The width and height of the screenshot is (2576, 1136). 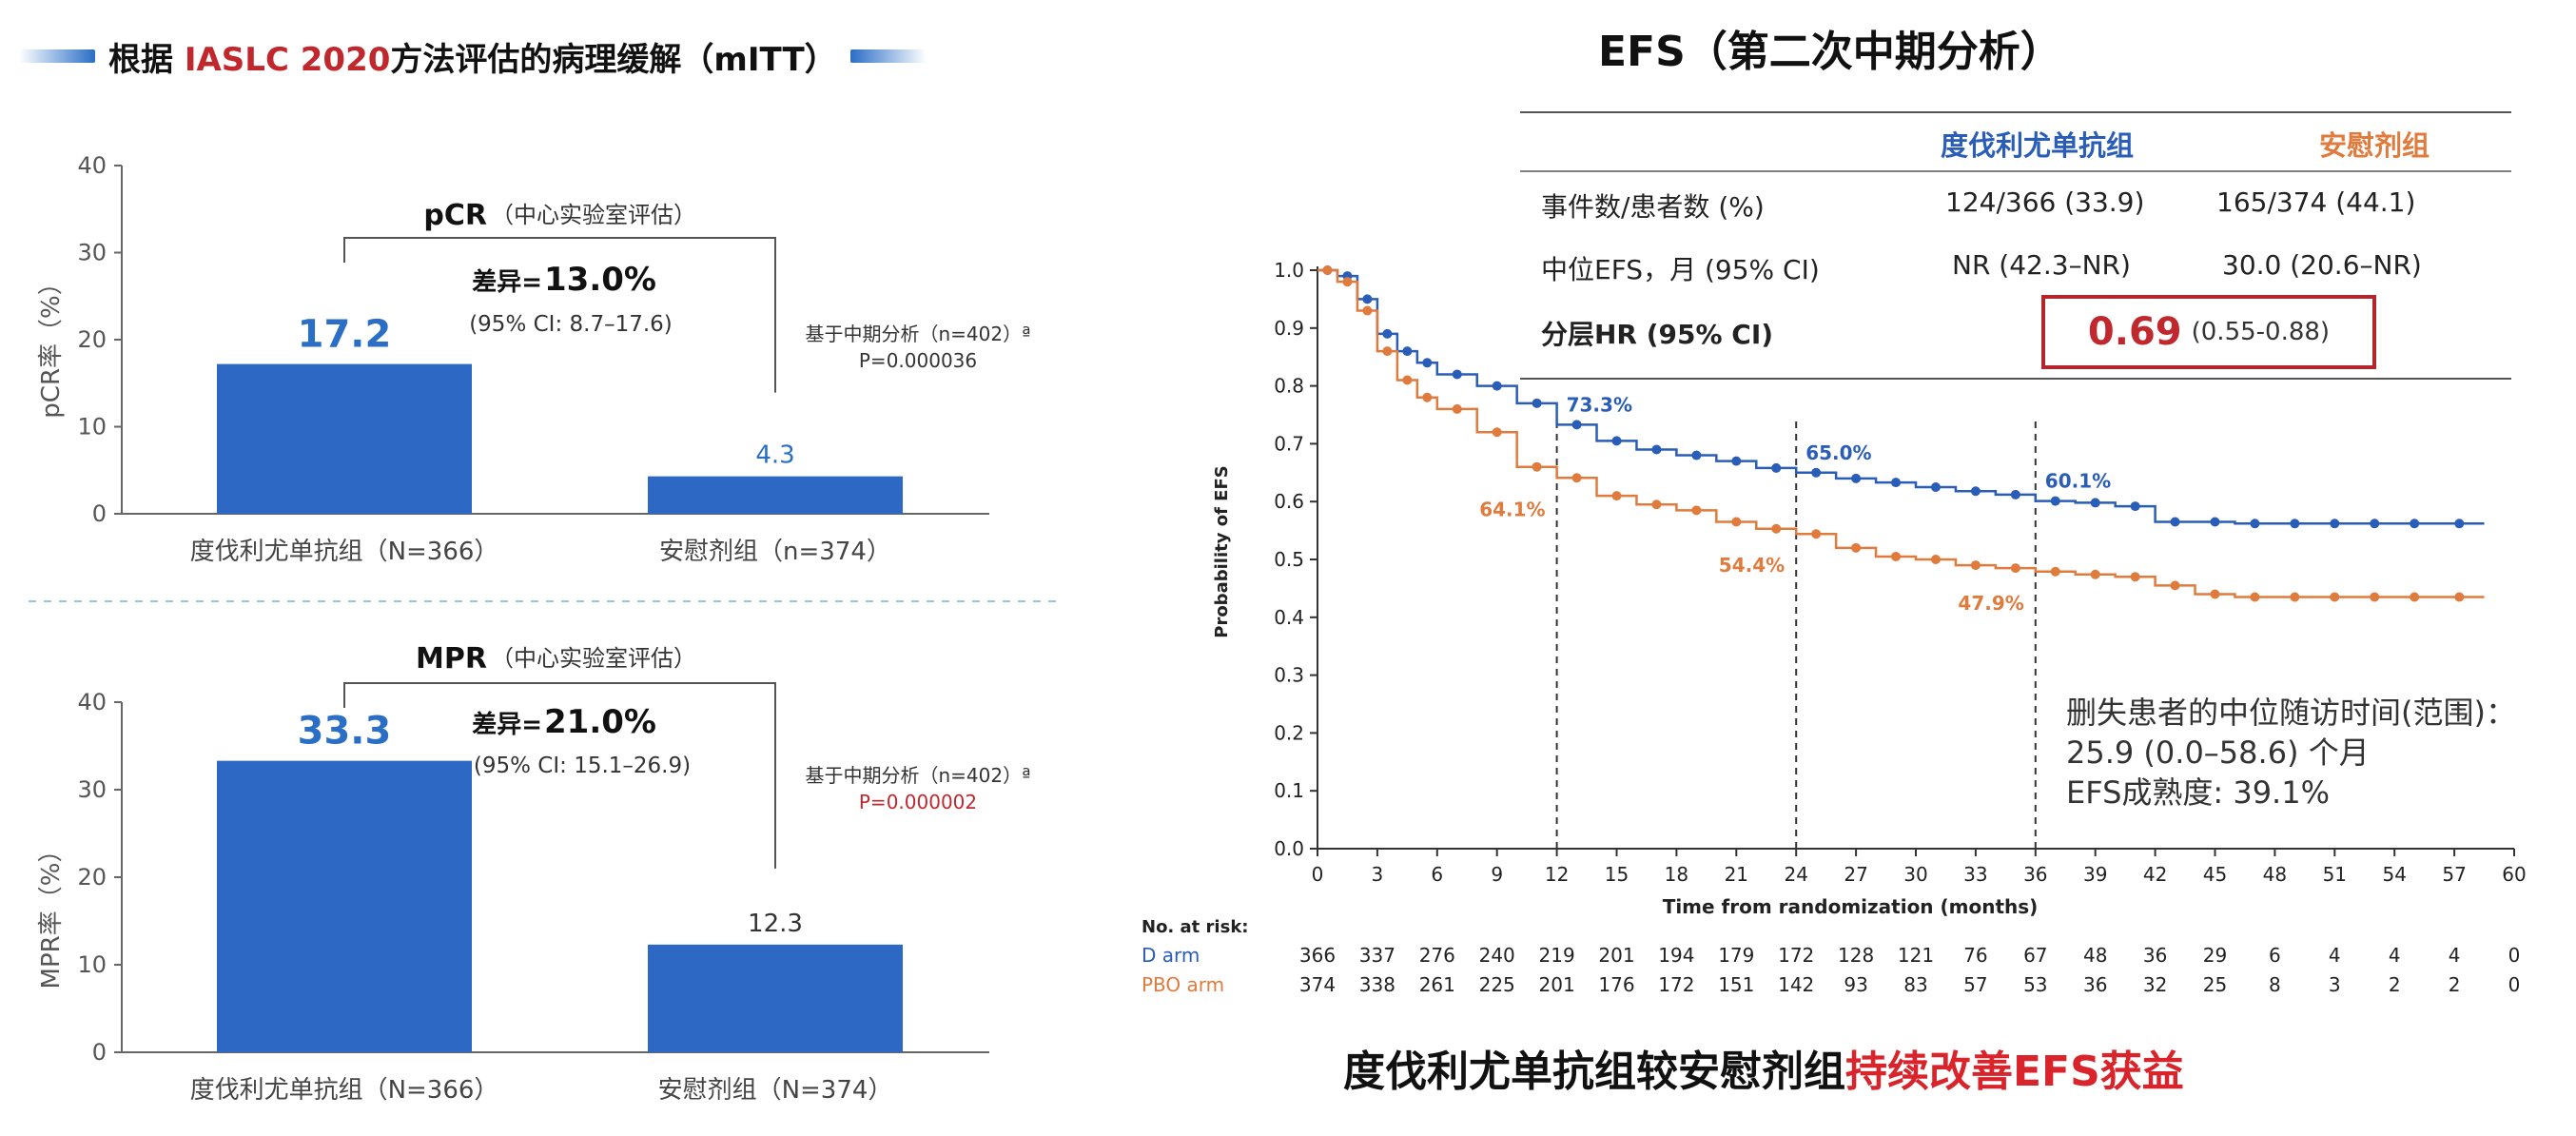 What do you see at coordinates (1736, 956) in the screenshot?
I see `at-risk-value: 179` at bounding box center [1736, 956].